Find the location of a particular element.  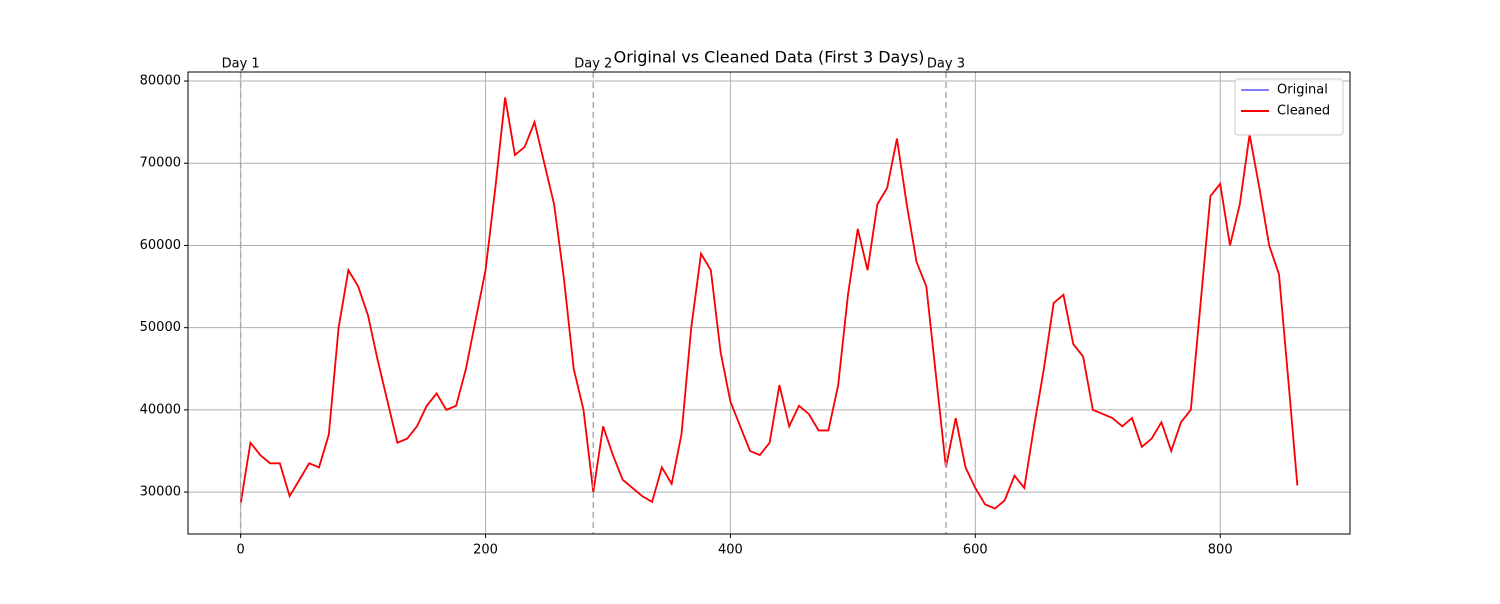

y-tick-label: 30000 is located at coordinates (160, 492).